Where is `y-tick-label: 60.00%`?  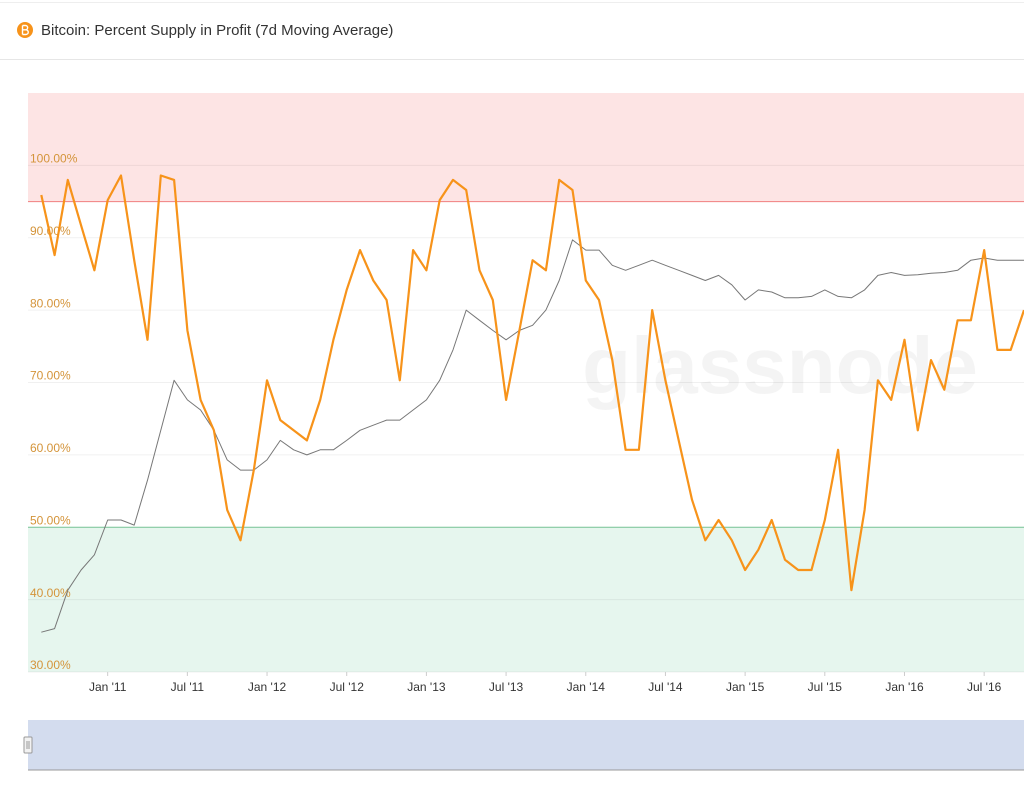
y-tick-label: 60.00% is located at coordinates (50, 448).